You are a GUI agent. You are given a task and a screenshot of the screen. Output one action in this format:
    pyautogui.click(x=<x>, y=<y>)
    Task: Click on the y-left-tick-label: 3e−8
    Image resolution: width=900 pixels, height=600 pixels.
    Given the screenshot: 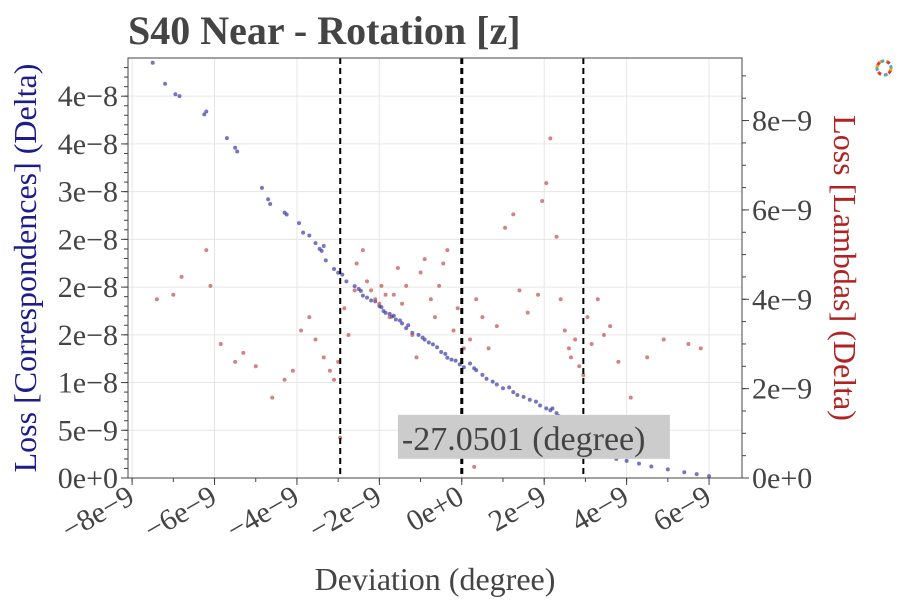 What is the action you would take?
    pyautogui.click(x=88, y=192)
    